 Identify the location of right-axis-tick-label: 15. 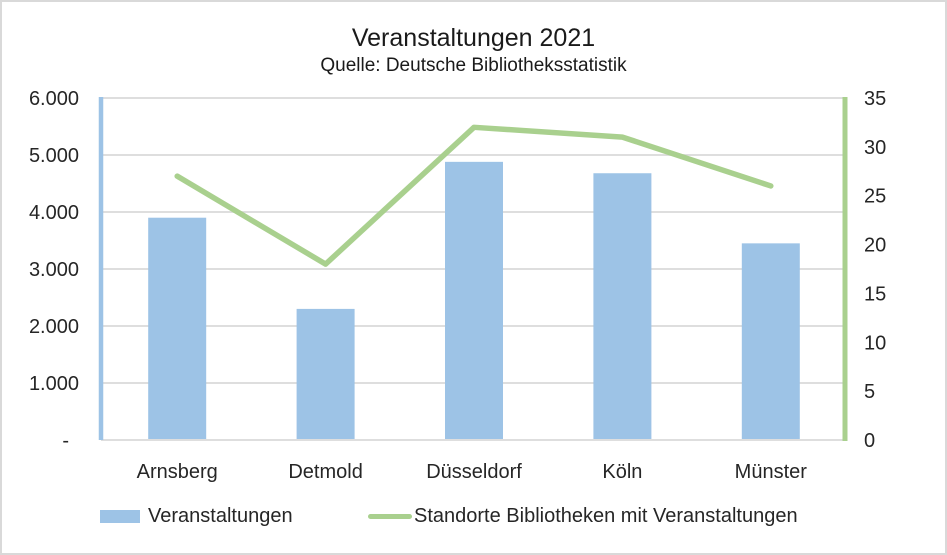
(875, 294).